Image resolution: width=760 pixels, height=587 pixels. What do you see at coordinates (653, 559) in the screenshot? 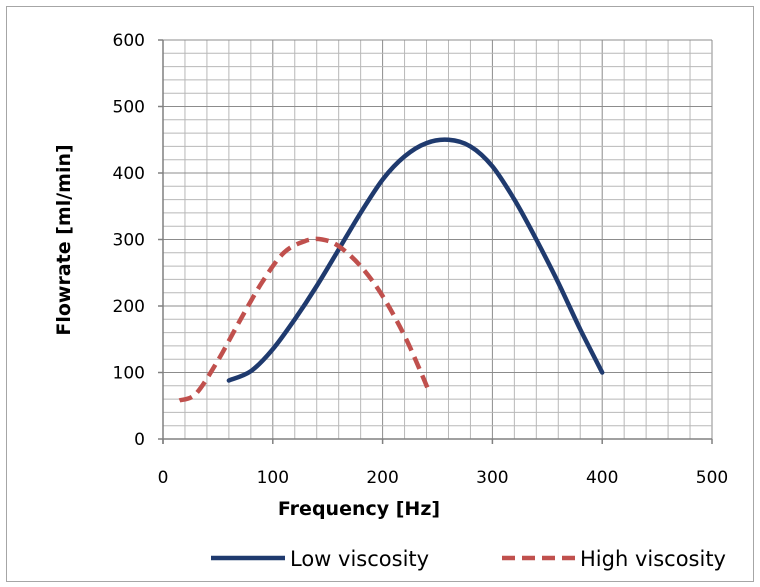
I see `legend-label-high-viscosity: High viscosity` at bounding box center [653, 559].